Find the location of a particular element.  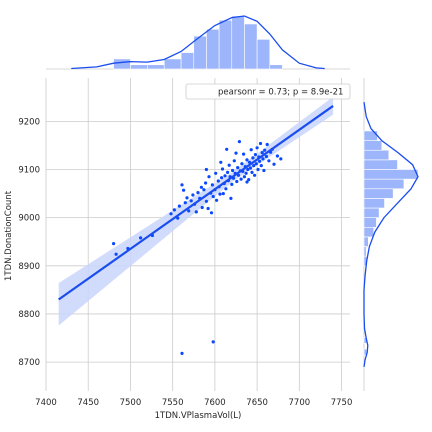

x-tick-labels: 7400 7450 7500 7550 7600 7650 7700 7750 is located at coordinates (193, 403).